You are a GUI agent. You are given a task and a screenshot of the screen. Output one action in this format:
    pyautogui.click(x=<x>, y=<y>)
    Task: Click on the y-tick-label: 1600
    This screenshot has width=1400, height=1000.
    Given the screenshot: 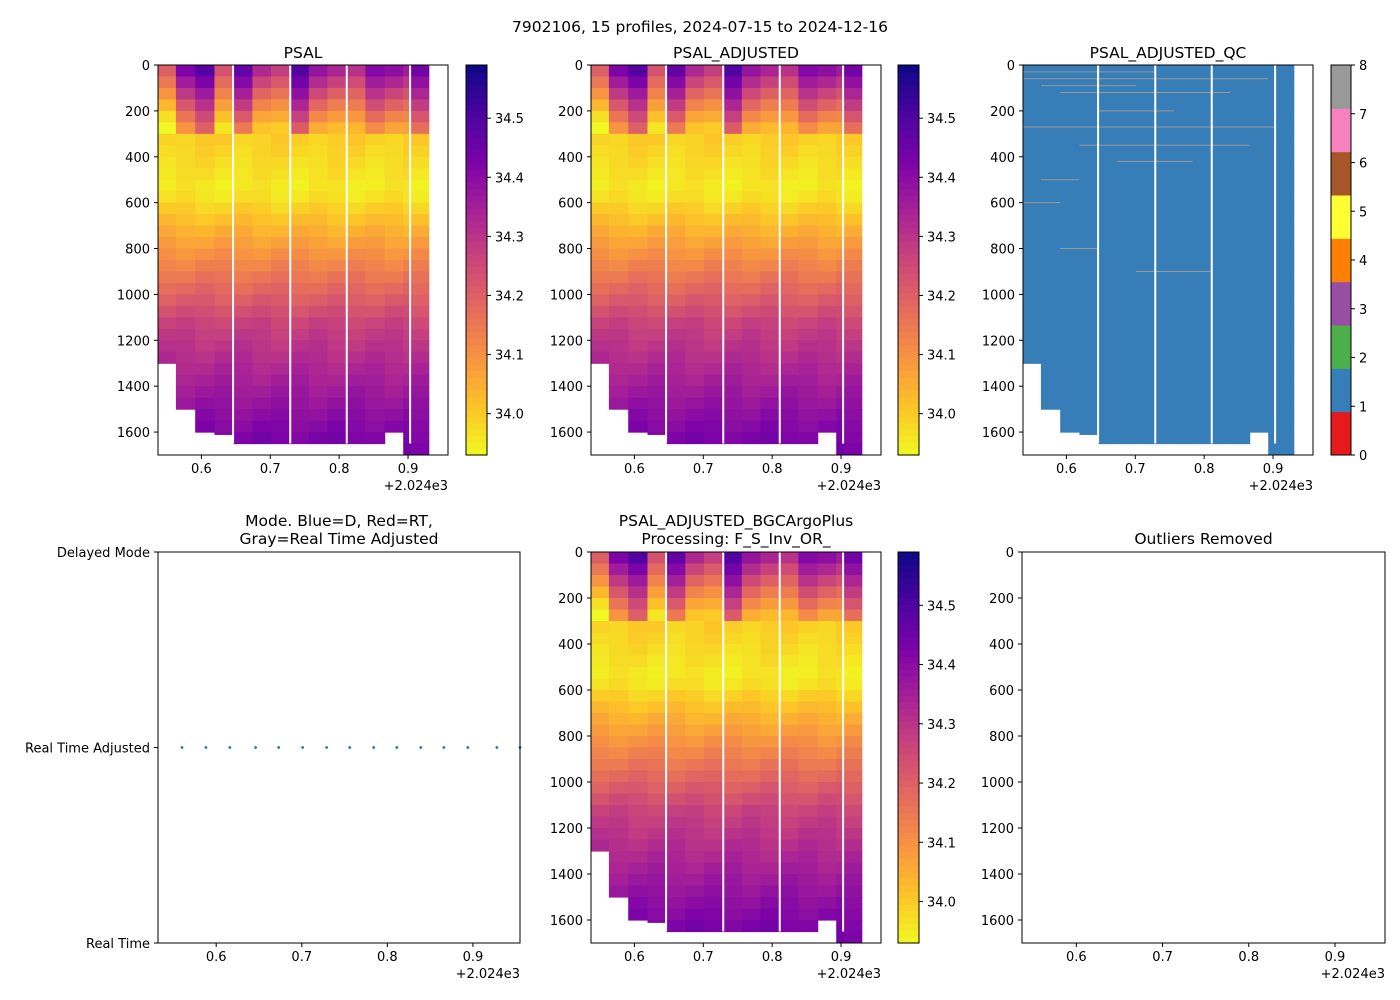 What is the action you would take?
    pyautogui.click(x=997, y=921)
    